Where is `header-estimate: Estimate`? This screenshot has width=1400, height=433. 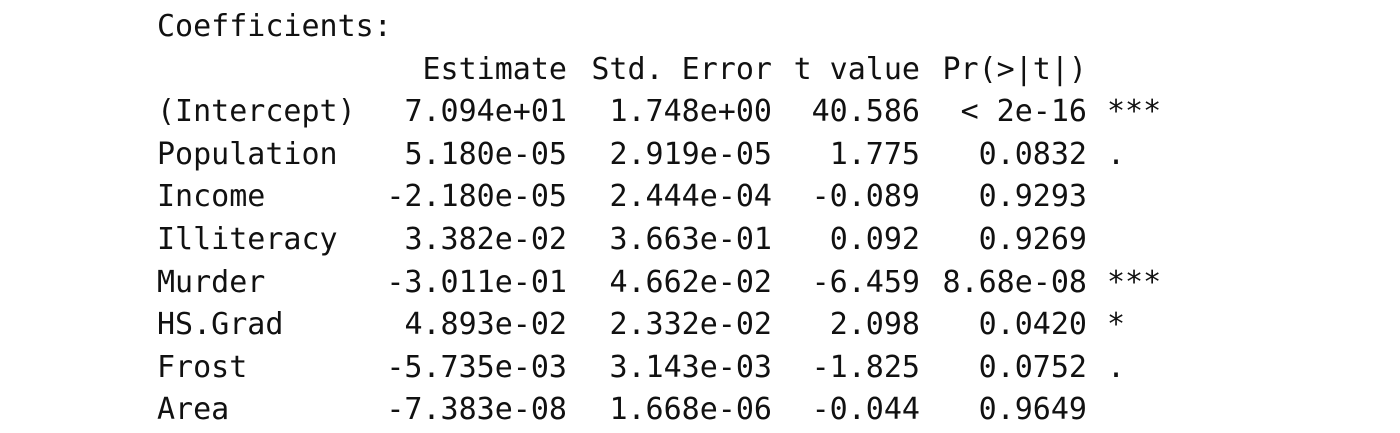 header-estimate: Estimate is located at coordinates (495, 69).